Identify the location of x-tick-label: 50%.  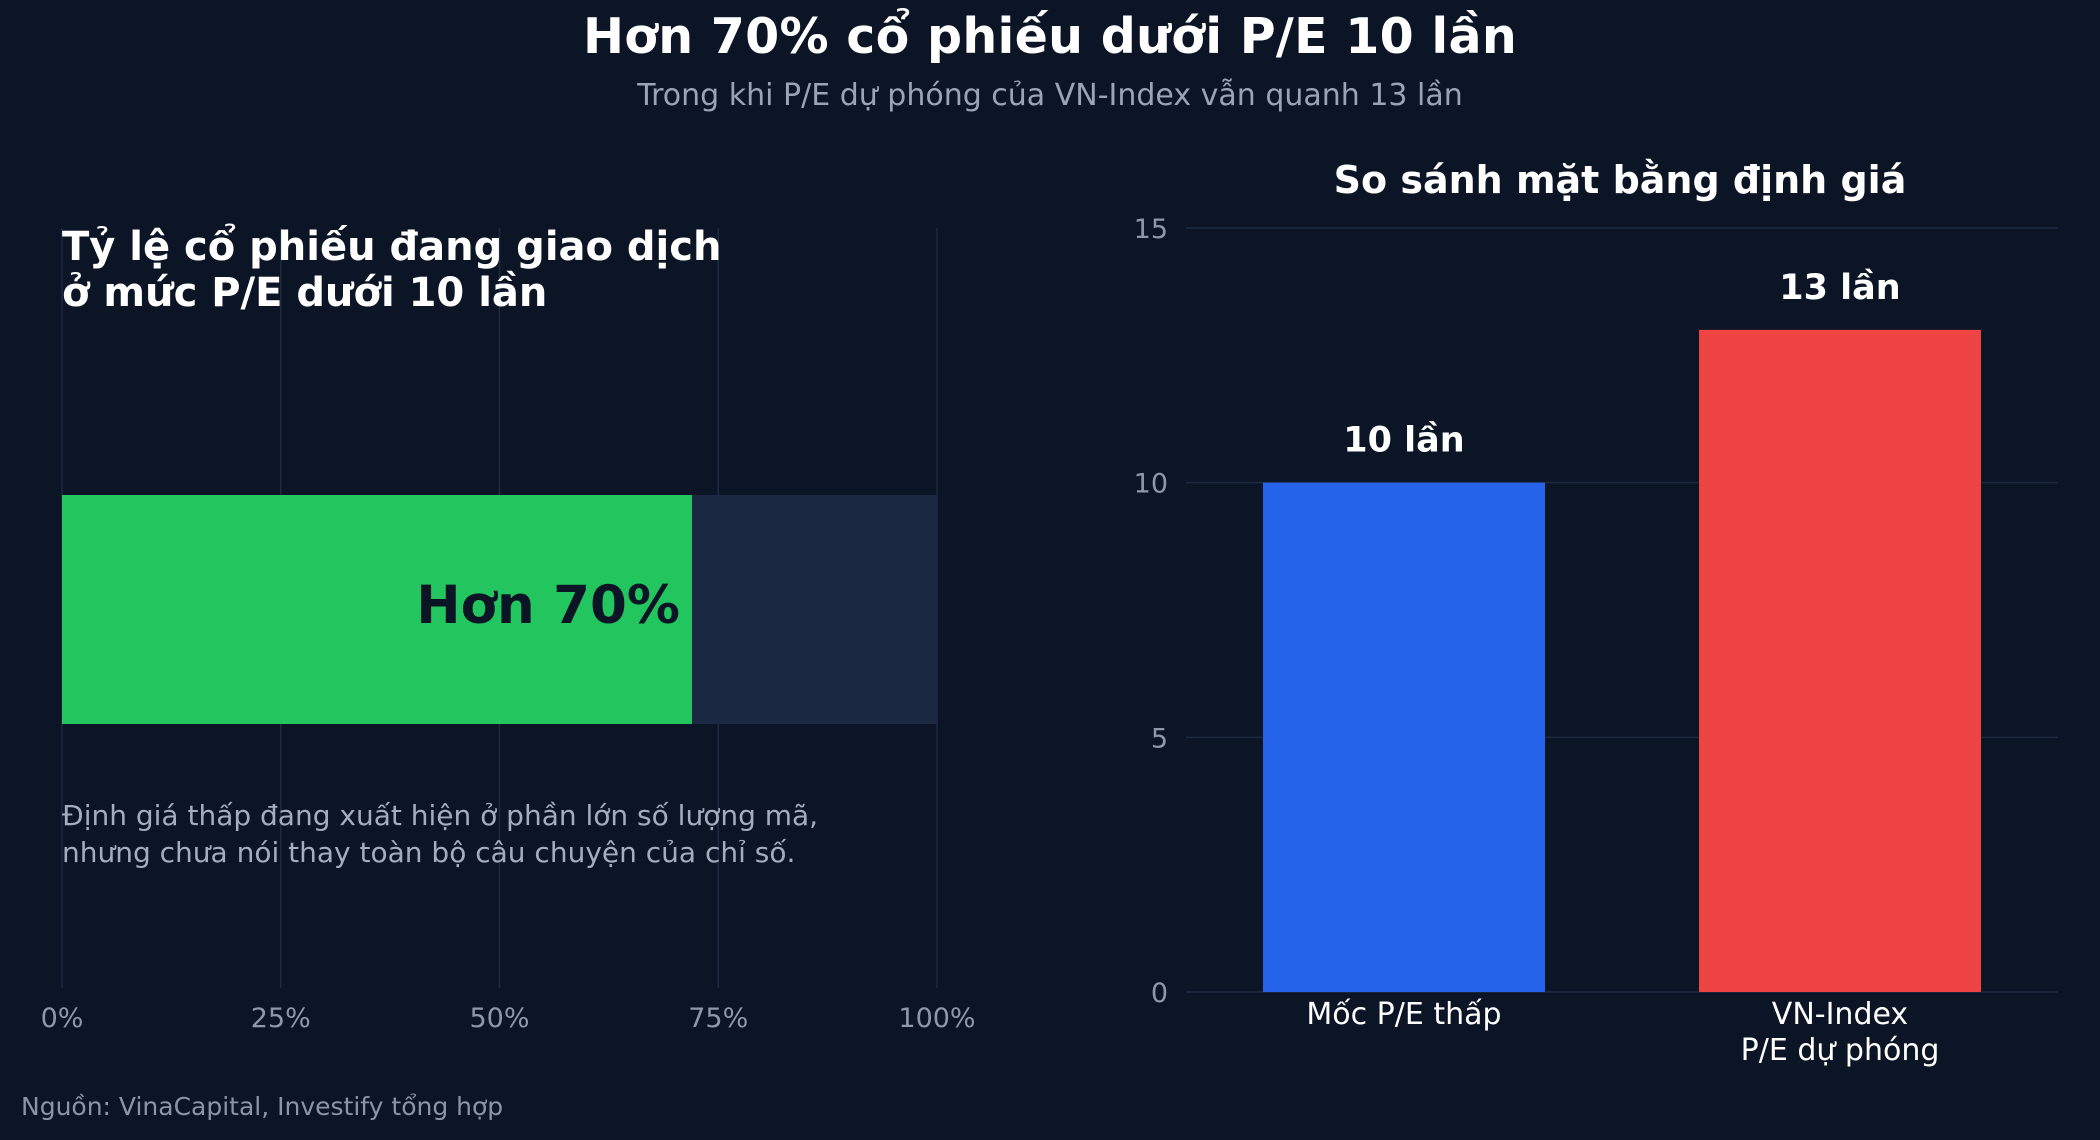
(499, 1018).